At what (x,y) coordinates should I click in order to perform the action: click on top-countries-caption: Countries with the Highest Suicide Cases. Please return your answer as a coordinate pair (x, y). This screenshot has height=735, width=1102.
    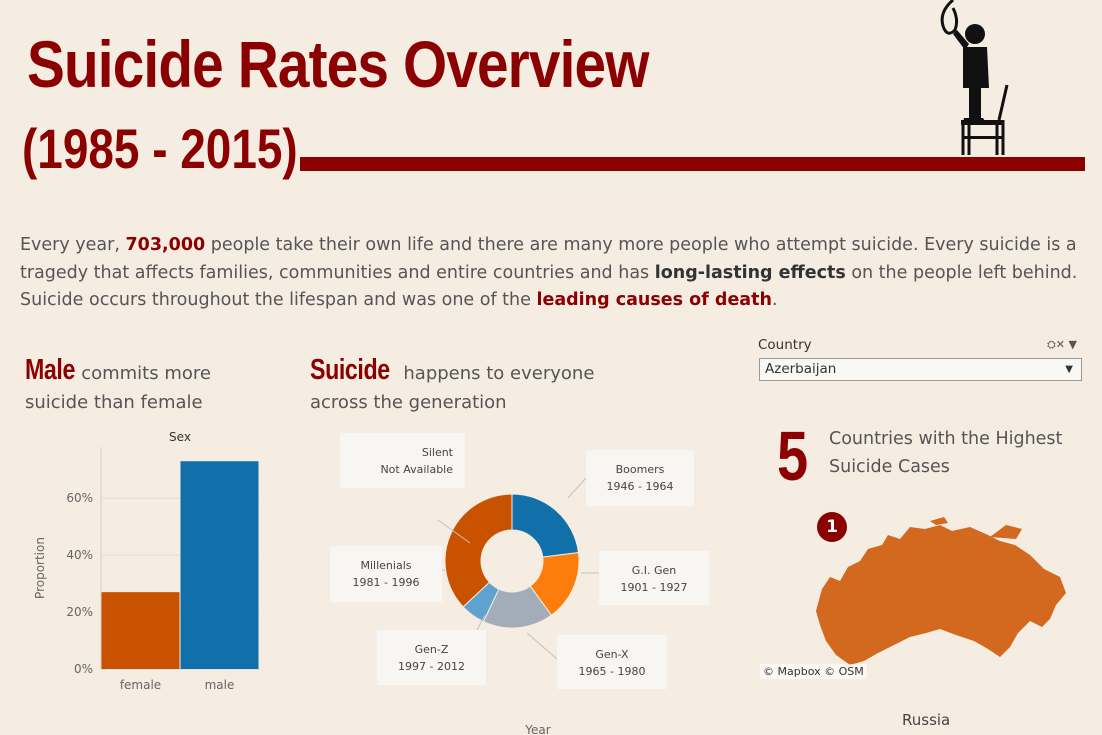
    Looking at the image, I should click on (946, 453).